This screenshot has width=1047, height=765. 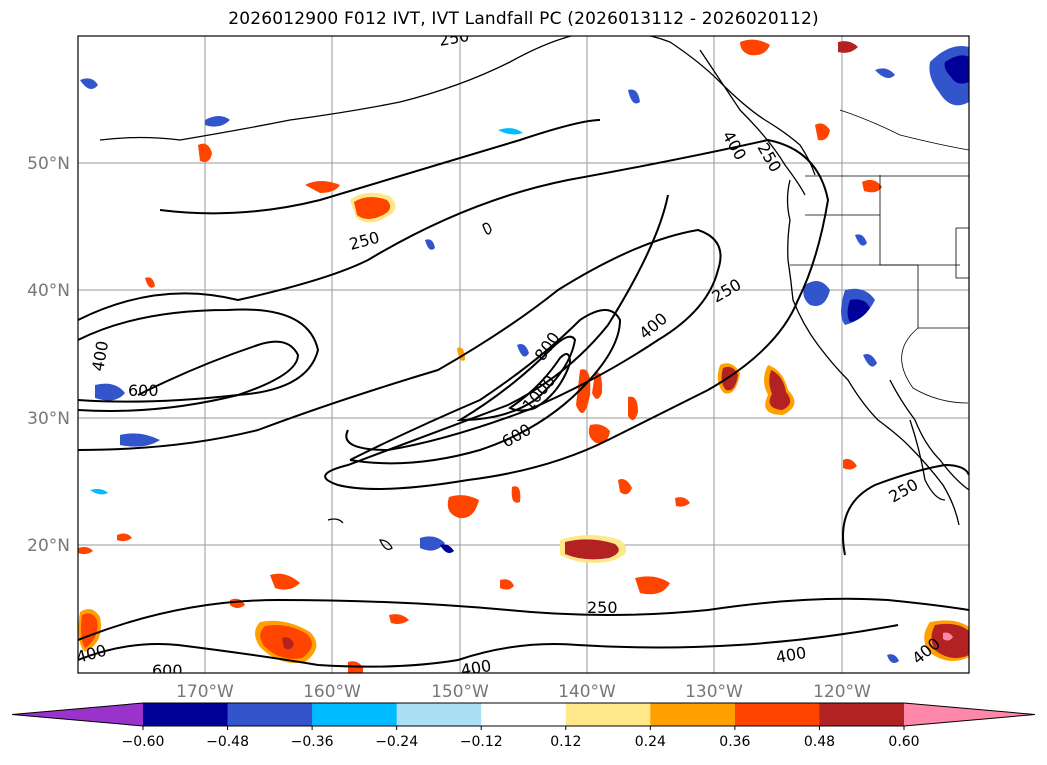 I want to click on lon-label: 120°W, so click(x=842, y=692).